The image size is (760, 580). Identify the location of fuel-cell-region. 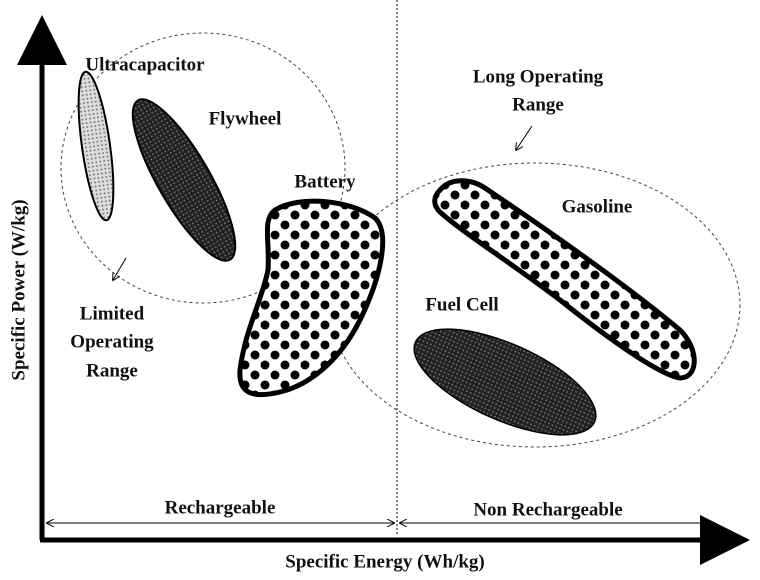
(505, 382).